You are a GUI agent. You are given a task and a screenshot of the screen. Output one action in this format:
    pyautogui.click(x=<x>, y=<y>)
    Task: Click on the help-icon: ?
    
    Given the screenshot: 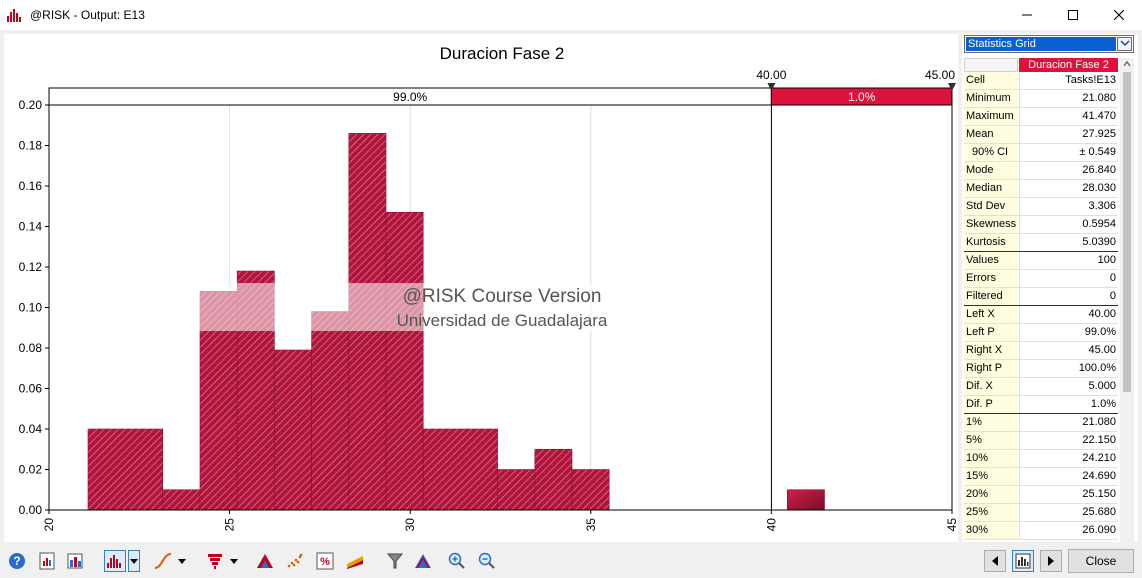 What is the action you would take?
    pyautogui.click(x=17, y=561)
    